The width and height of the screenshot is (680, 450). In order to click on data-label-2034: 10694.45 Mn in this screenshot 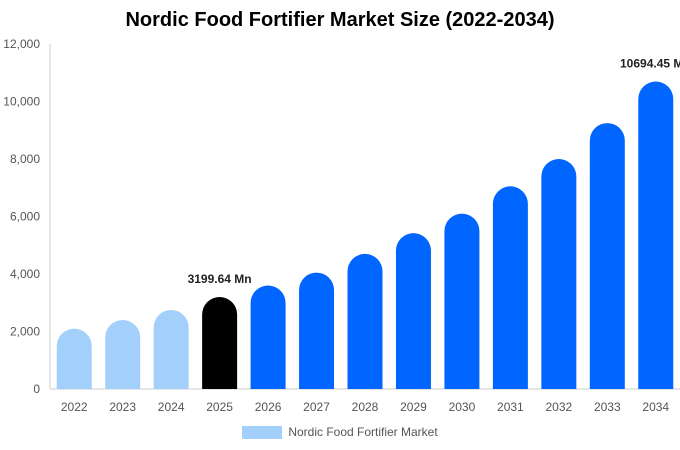, I will do `click(650, 64)`.